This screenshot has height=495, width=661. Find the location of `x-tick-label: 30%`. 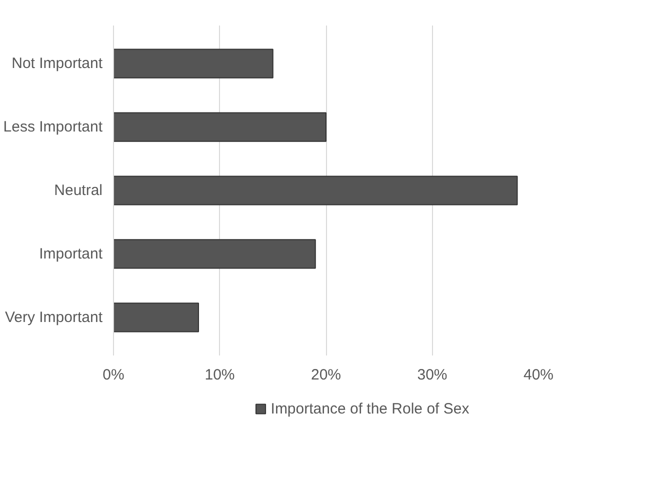

x-tick-label: 30% is located at coordinates (432, 375).